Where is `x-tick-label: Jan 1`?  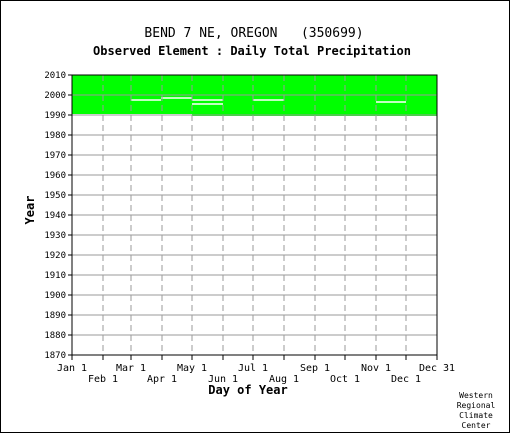 x-tick-label: Jan 1 is located at coordinates (72, 368).